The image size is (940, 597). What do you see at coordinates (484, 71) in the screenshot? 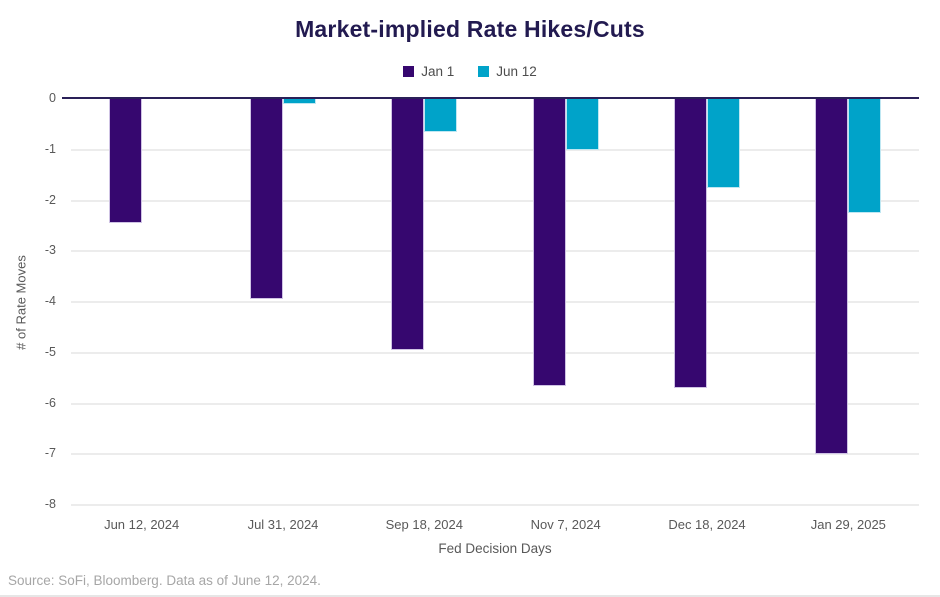
I see `jun12-swatch-icon` at bounding box center [484, 71].